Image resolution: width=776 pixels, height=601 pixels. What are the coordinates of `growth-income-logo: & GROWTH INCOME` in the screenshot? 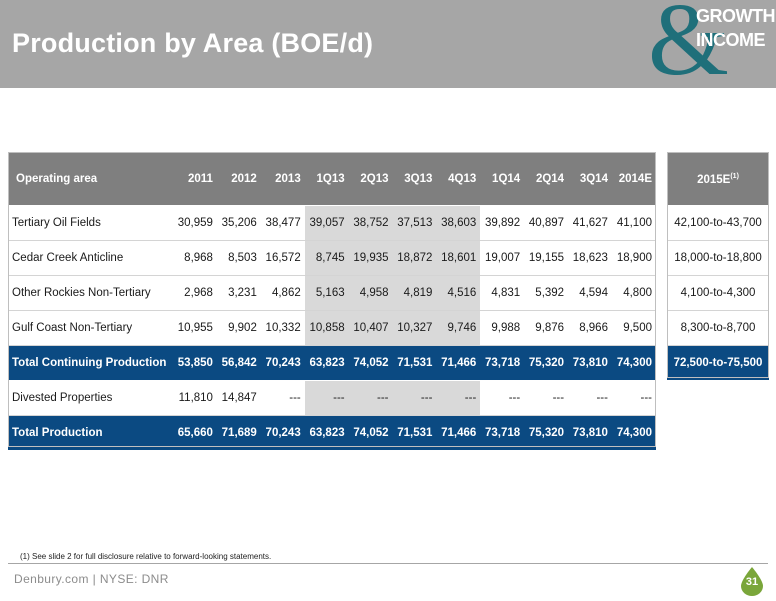 It's located at (711, 46).